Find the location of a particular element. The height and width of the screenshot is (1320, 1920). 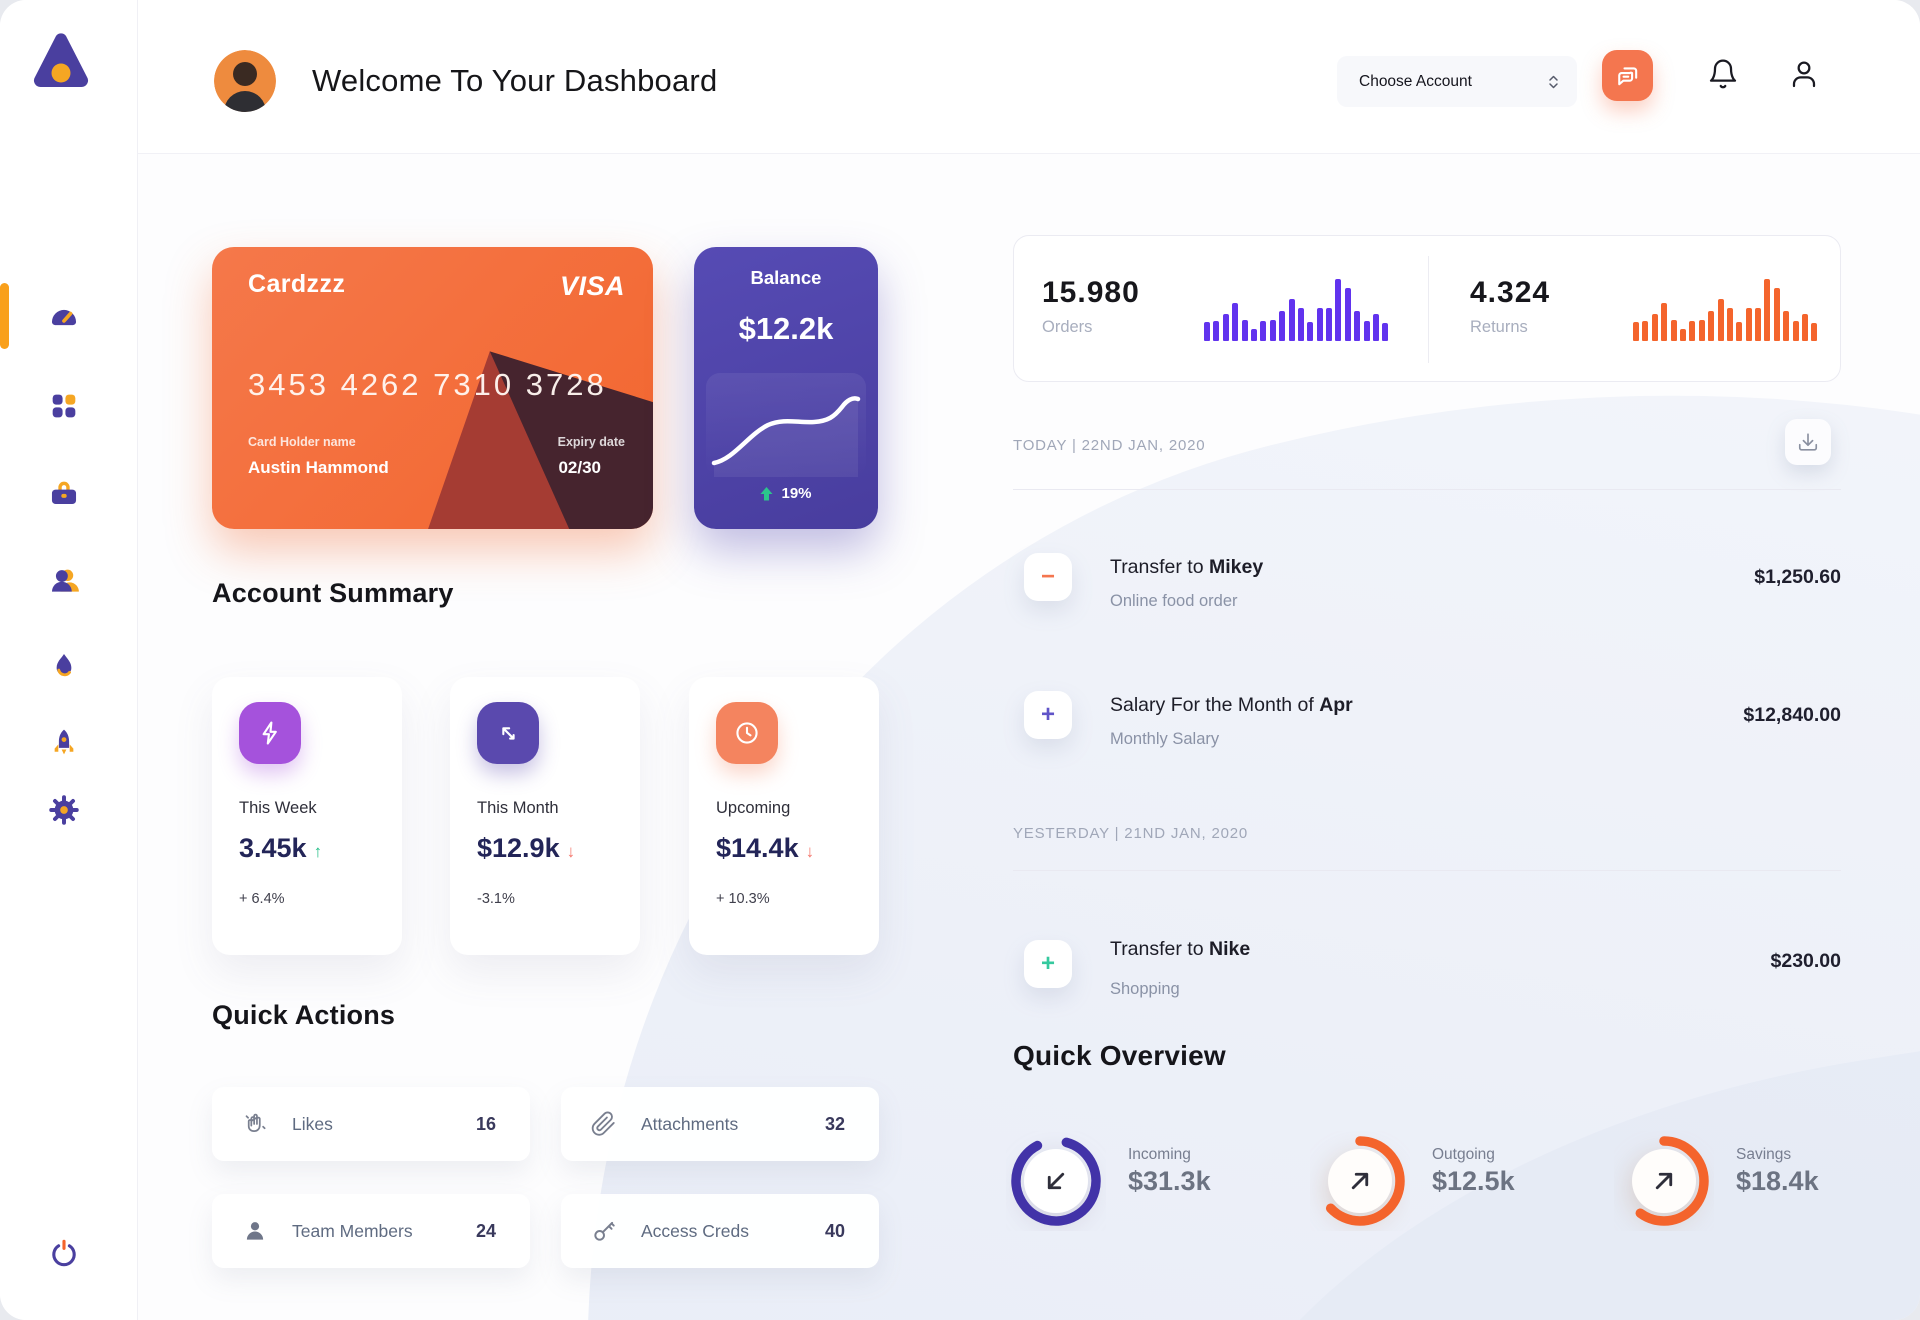

power-icon is located at coordinates (64, 1253).